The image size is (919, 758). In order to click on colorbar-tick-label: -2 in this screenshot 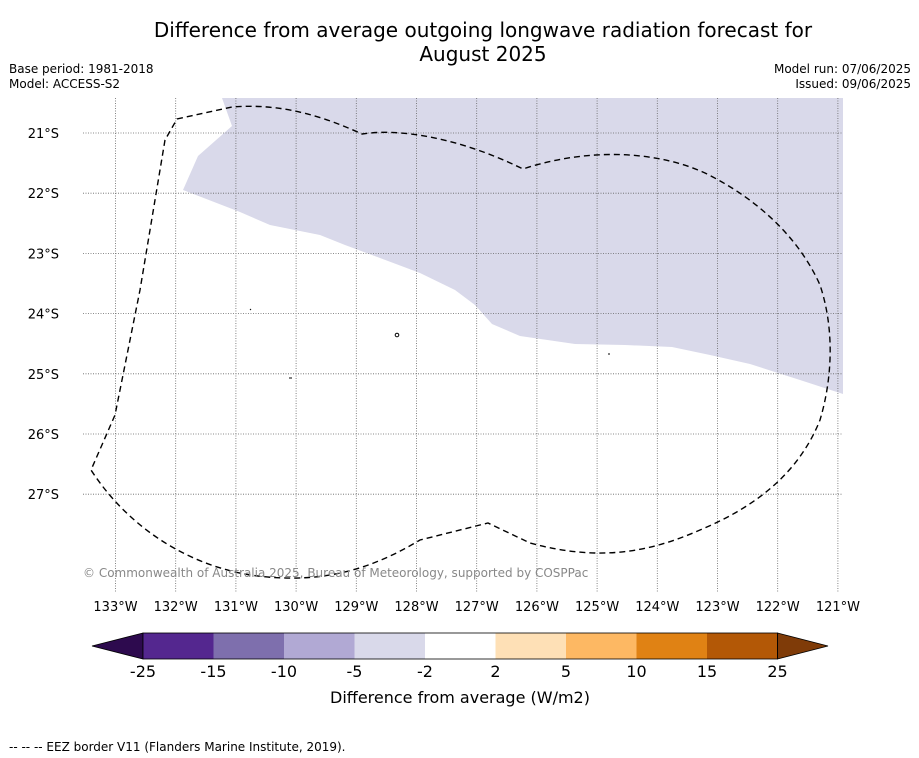, I will do `click(425, 671)`.